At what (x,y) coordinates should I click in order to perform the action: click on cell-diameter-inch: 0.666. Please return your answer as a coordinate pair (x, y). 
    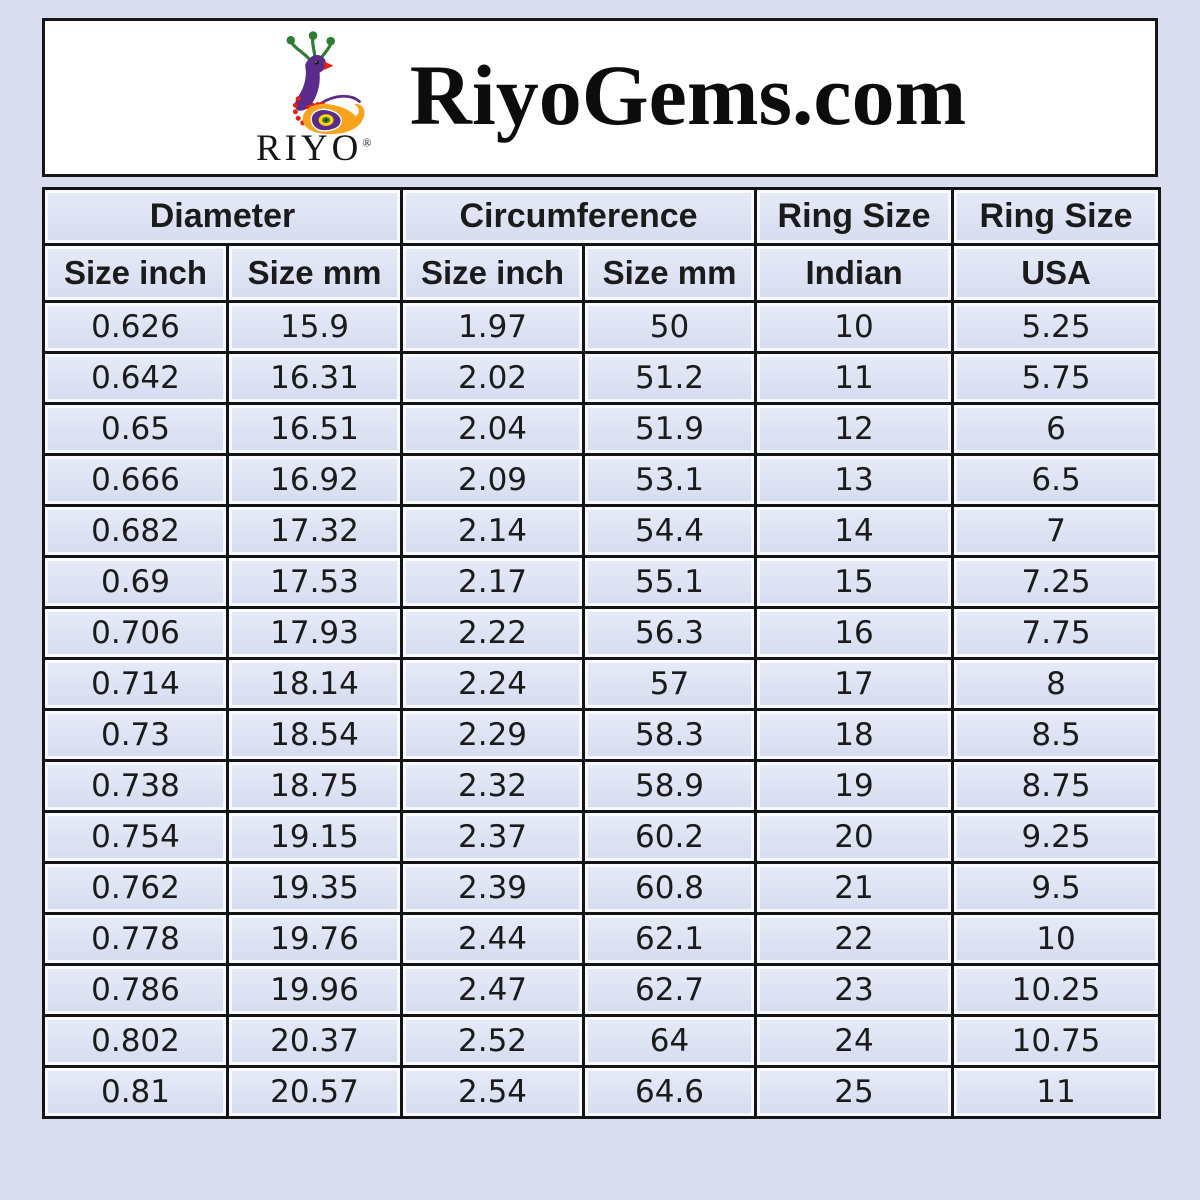
    Looking at the image, I should click on (135, 480).